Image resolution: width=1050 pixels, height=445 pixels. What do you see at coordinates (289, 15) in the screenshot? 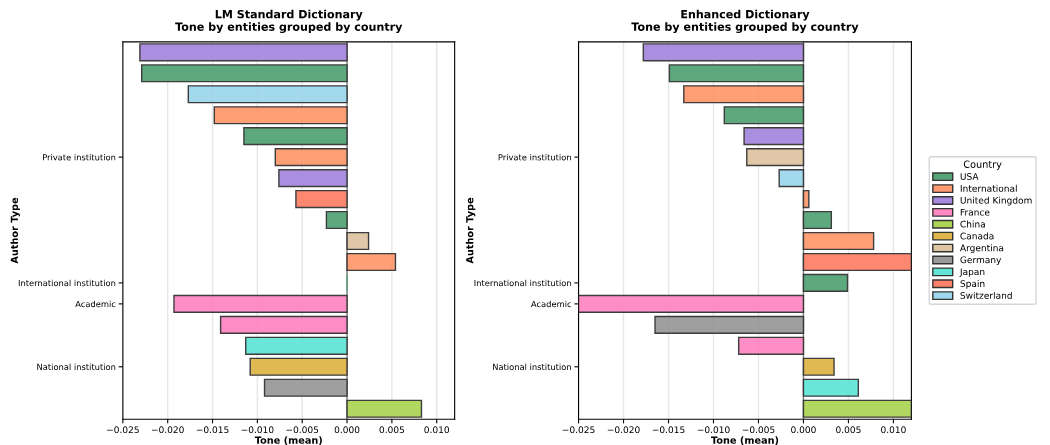
I see `chart-title: LM Standard Dictionary` at bounding box center [289, 15].